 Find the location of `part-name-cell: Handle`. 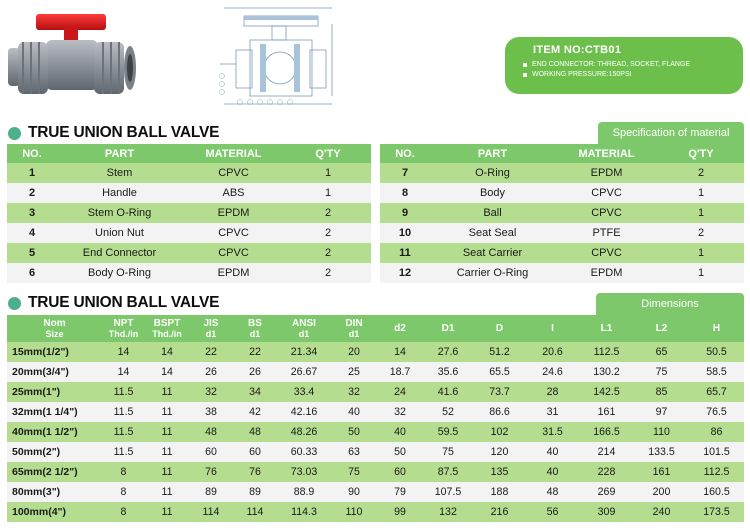

part-name-cell: Handle is located at coordinates (119, 193).